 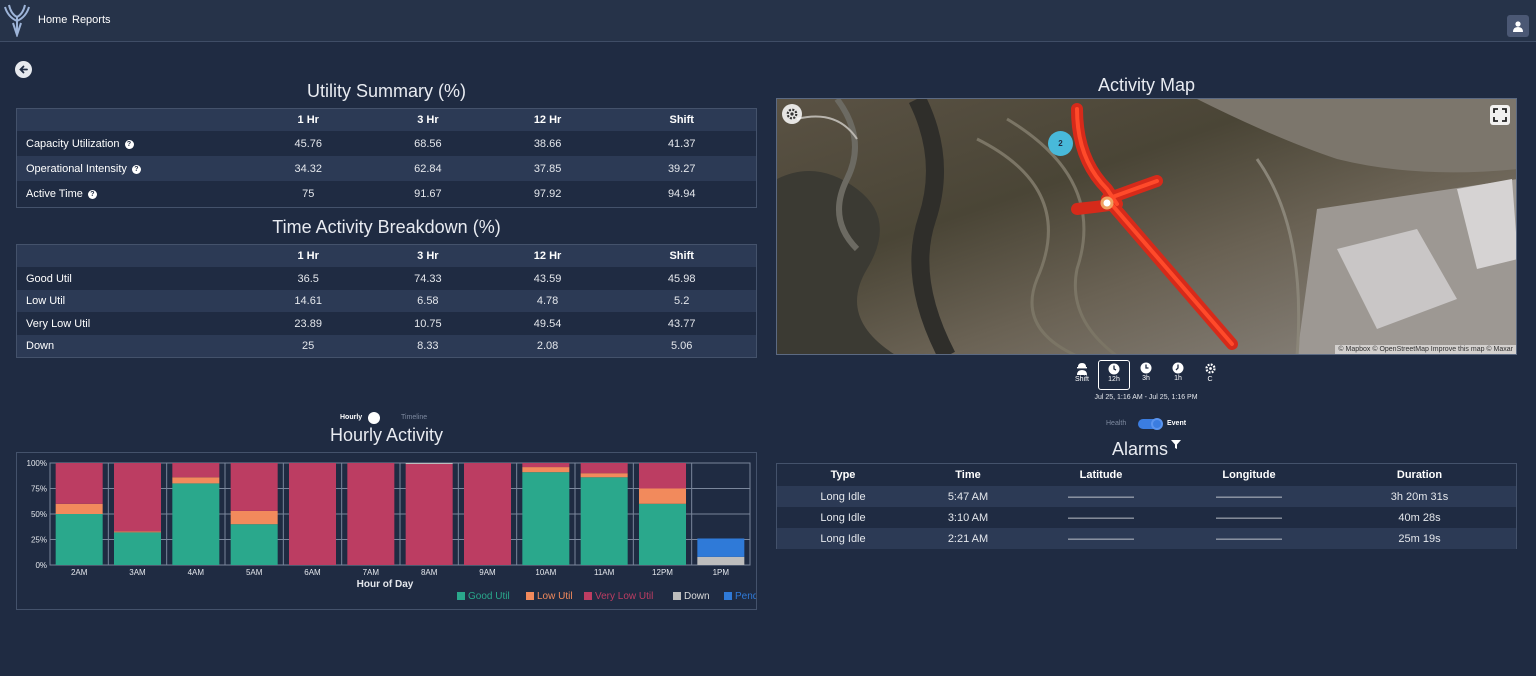 What do you see at coordinates (1116, 423) in the screenshot?
I see `toggle-health-label: Health` at bounding box center [1116, 423].